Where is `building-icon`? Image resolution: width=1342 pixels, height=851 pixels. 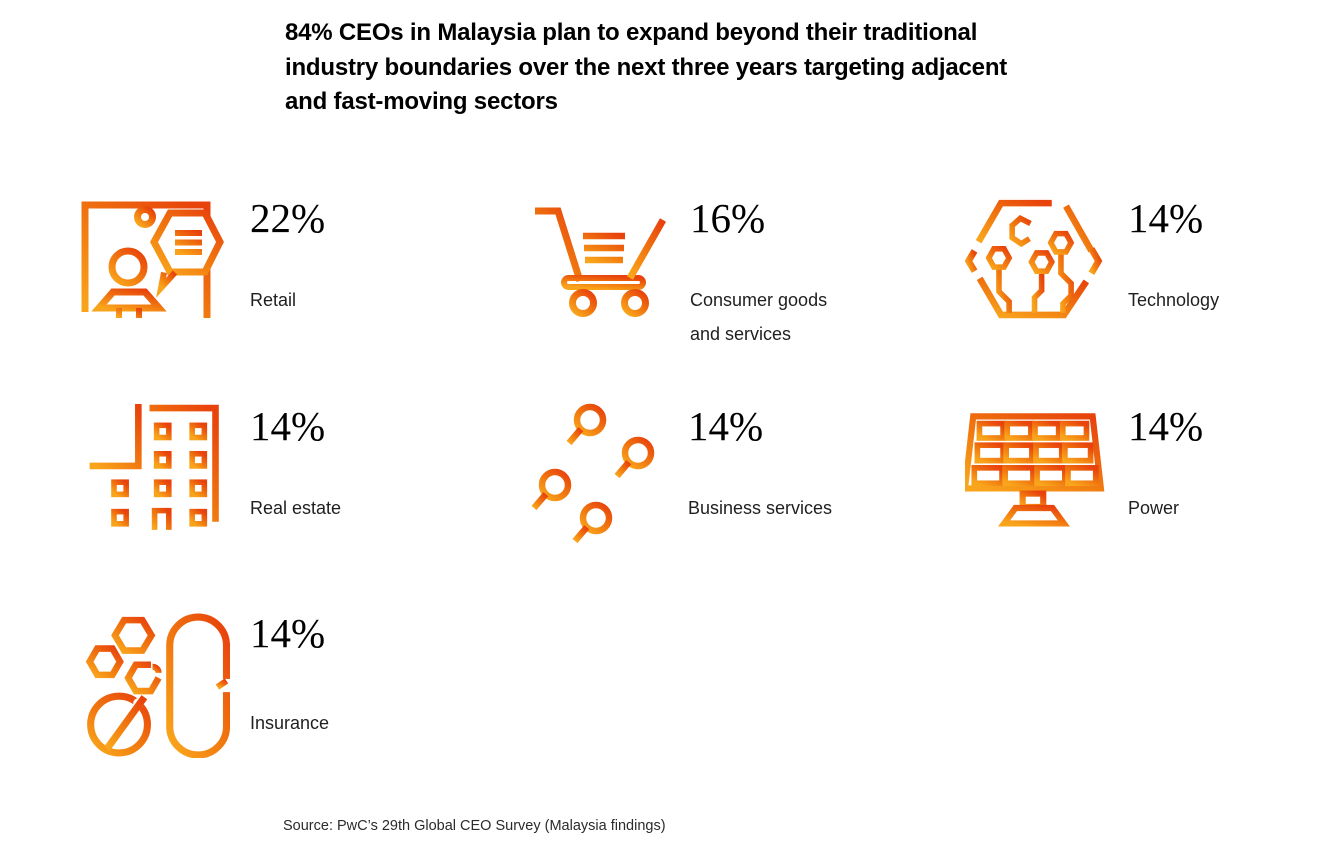 building-icon is located at coordinates (154, 469).